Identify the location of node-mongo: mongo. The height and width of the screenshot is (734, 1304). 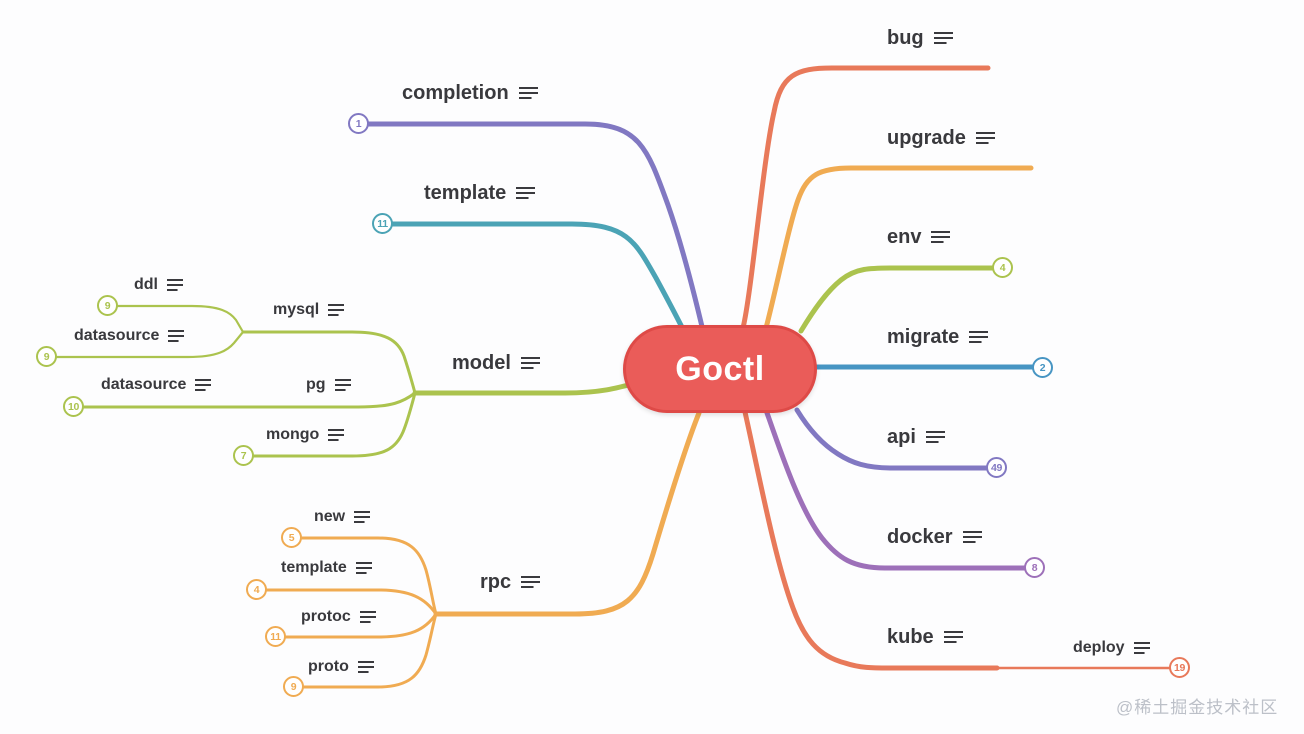
(305, 435).